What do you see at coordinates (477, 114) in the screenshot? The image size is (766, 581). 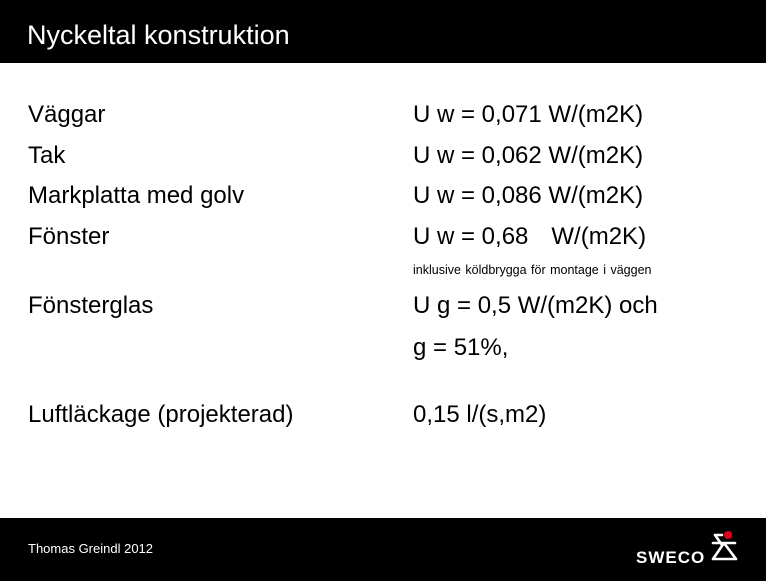 I see `row-value-number: U w = 0,071` at bounding box center [477, 114].